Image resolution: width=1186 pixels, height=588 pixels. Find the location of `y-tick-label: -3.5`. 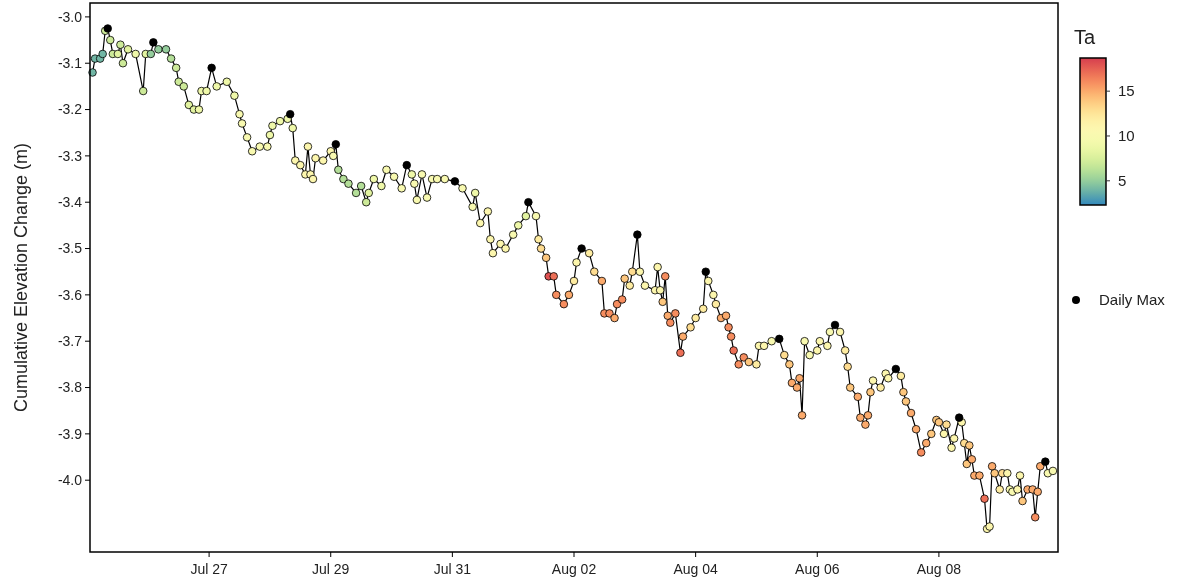

y-tick-label: -3.5 is located at coordinates (70, 248).